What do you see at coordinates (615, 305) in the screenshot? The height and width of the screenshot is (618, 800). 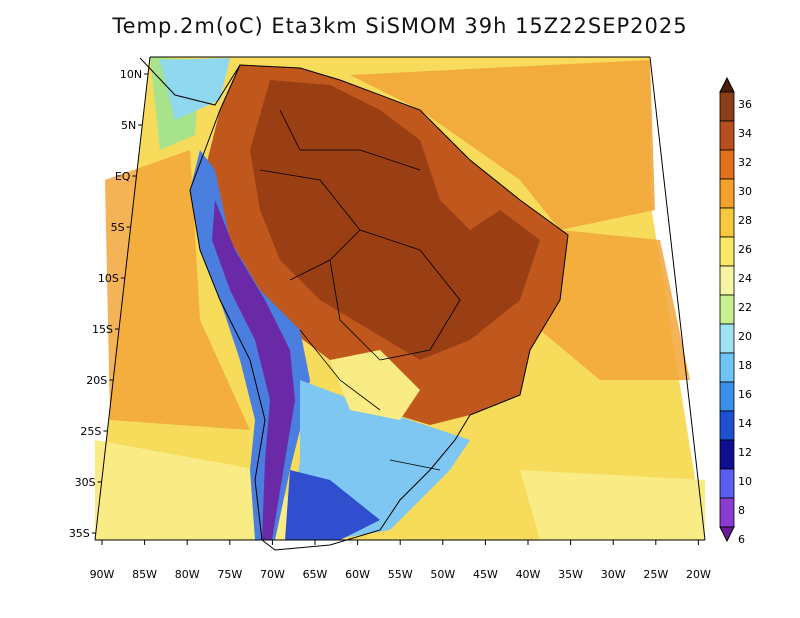 I see `ocean-warm-atlantic-south` at bounding box center [615, 305].